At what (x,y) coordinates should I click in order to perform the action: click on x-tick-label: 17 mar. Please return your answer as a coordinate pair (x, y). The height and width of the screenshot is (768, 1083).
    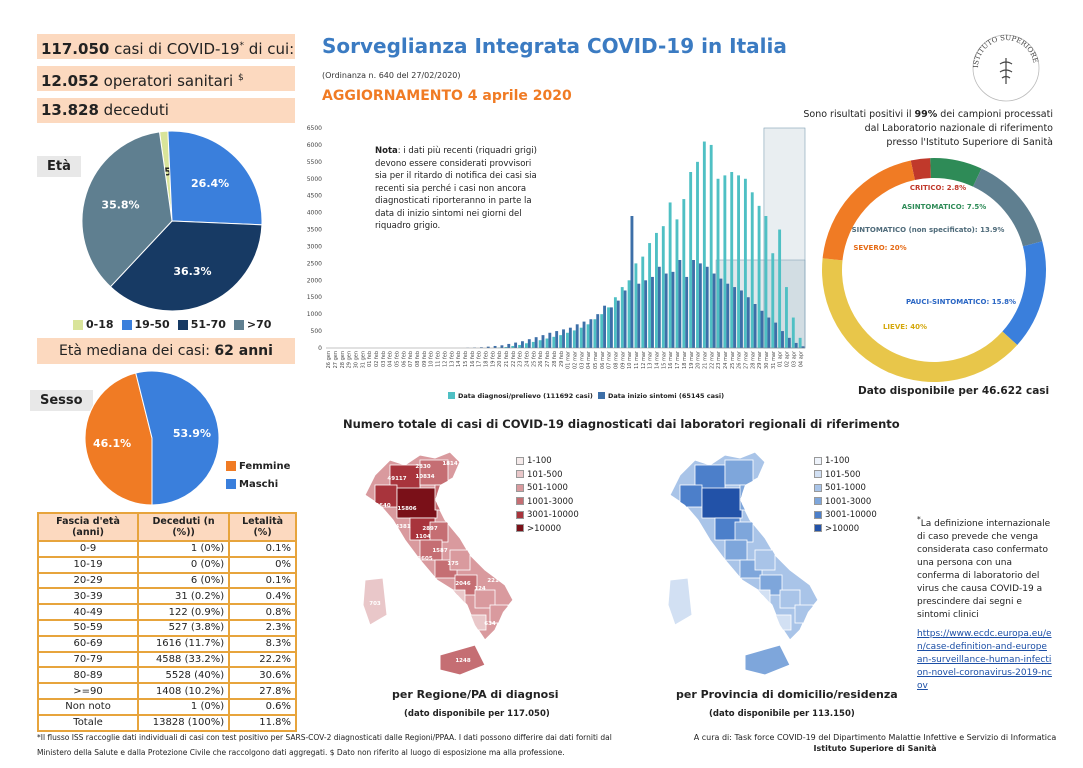
    Looking at the image, I should click on (678, 359).